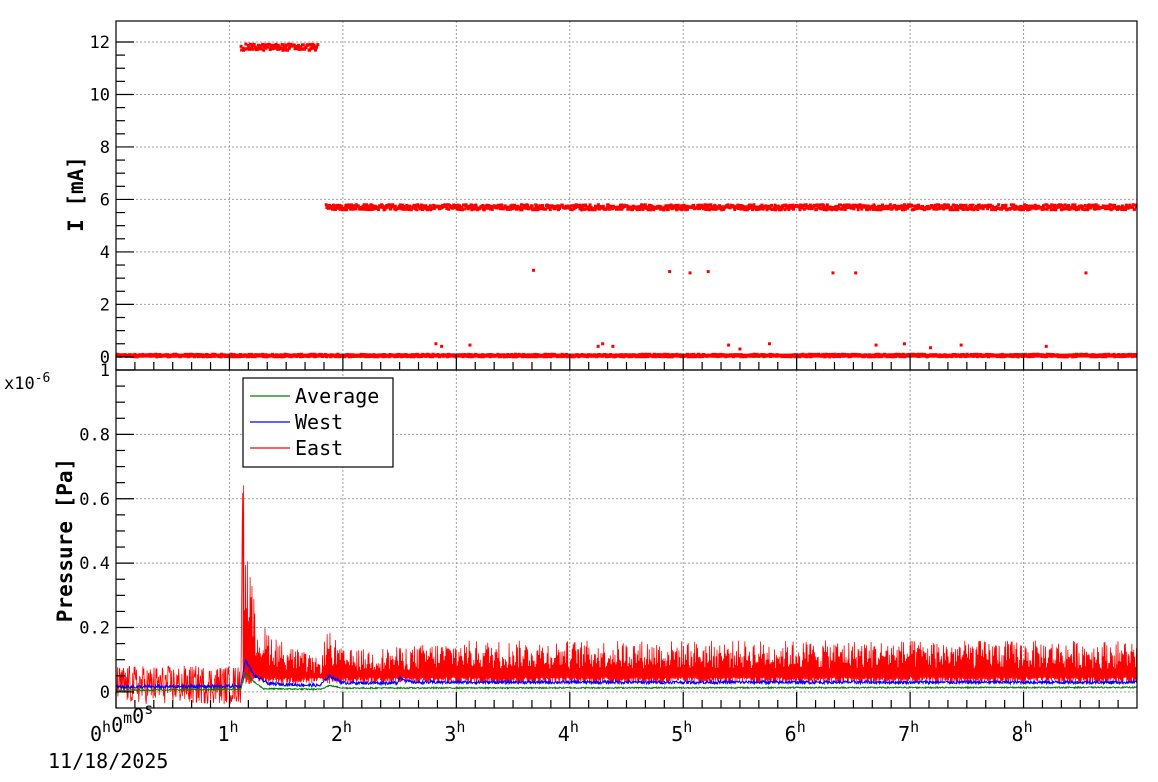 The image size is (1158, 782). I want to click on legend-label-average: Average, so click(337, 396).